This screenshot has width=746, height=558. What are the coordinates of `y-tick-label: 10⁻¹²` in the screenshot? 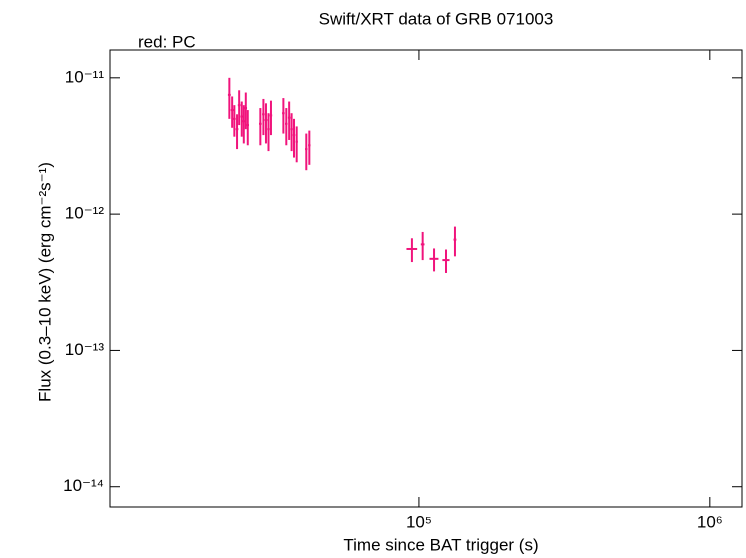 It's located at (85, 213).